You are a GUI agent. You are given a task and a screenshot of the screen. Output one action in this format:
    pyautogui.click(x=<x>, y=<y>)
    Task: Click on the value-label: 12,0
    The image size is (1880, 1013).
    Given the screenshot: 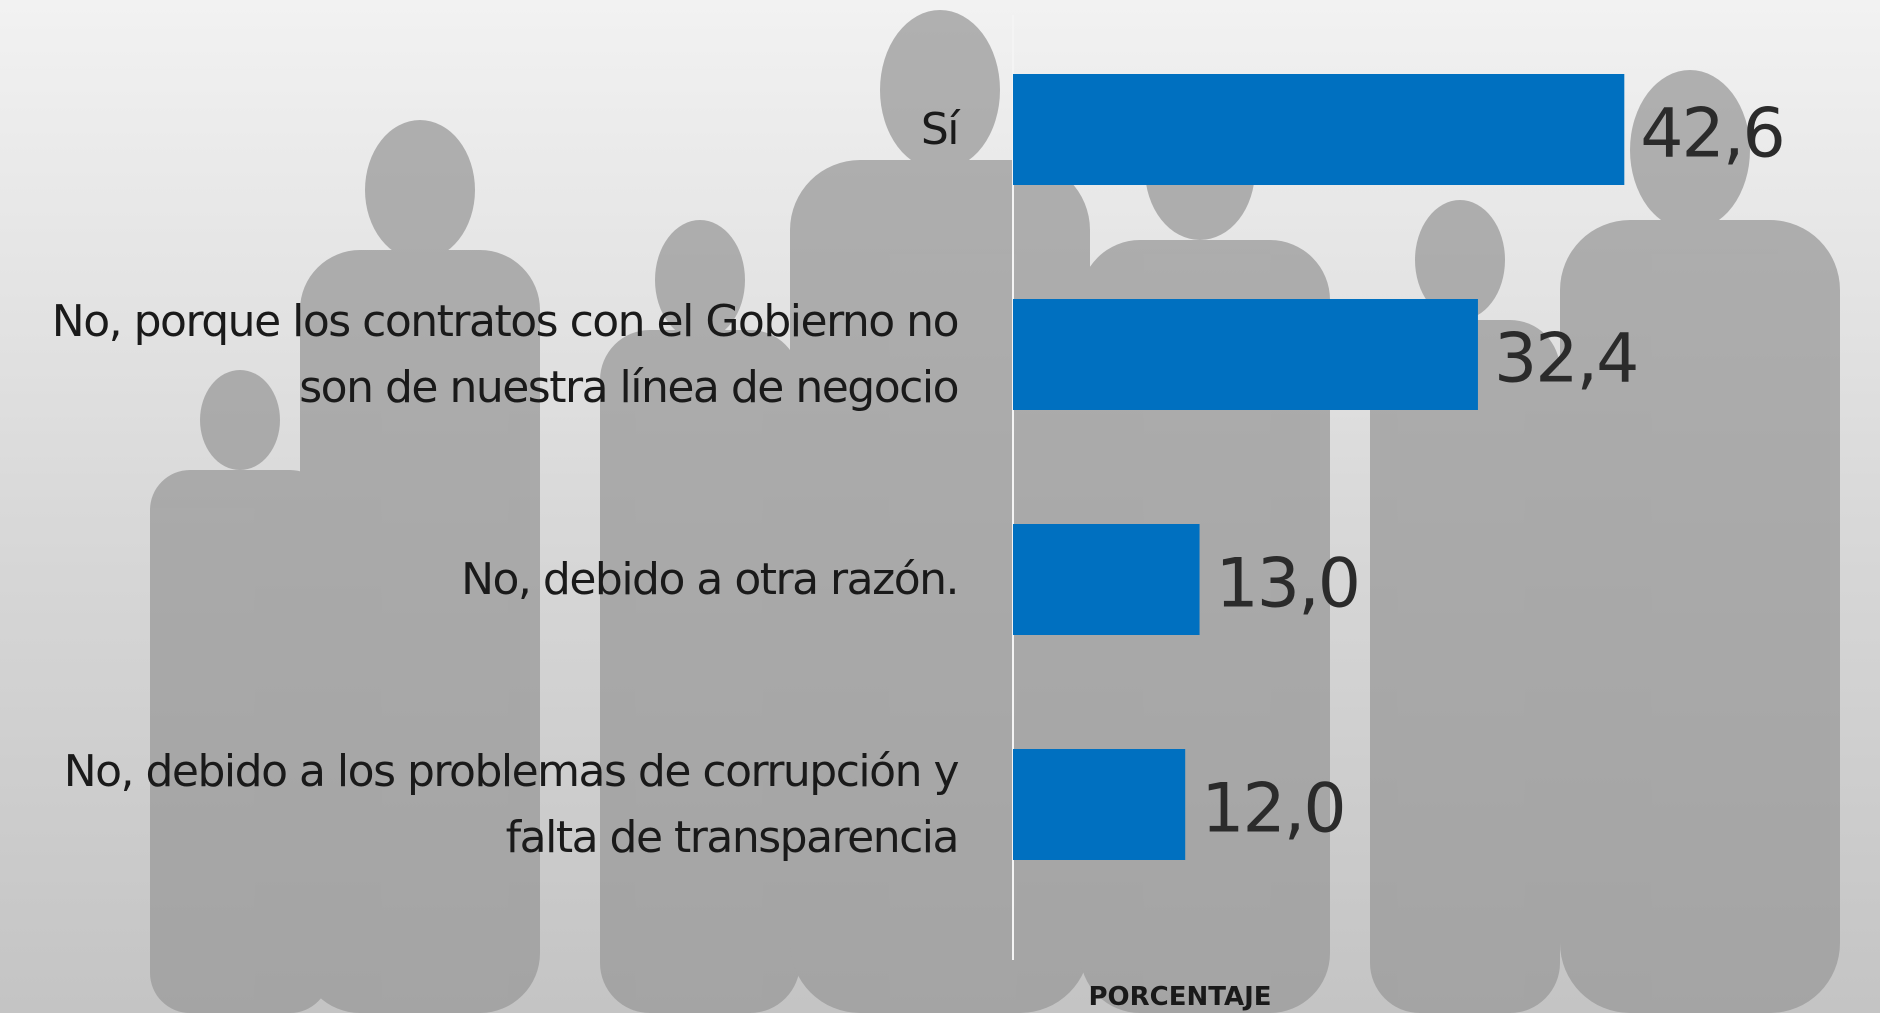 What is the action you would take?
    pyautogui.click(x=1273, y=808)
    